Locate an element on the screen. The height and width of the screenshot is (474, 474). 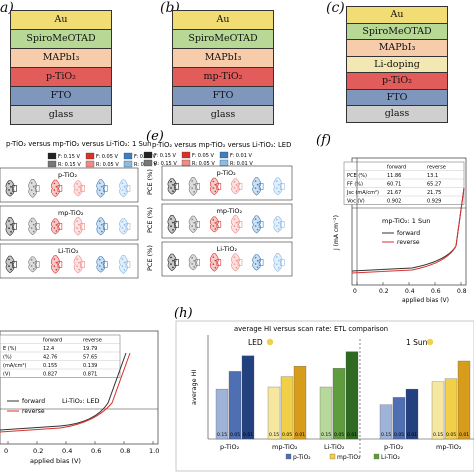
xtick-label-f-3: 0.6 is located at coordinates (436, 291).